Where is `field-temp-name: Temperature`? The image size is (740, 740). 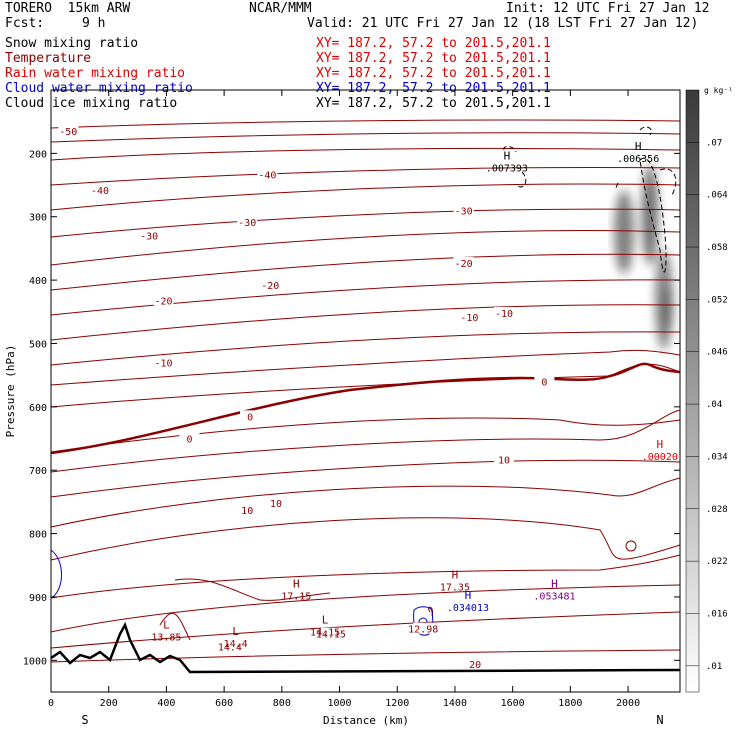
field-temp-name: Temperature is located at coordinates (48, 58).